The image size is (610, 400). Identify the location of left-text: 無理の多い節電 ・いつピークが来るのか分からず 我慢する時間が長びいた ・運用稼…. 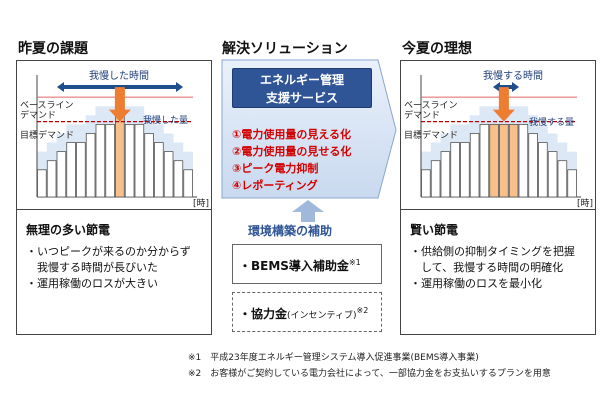
(114, 251).